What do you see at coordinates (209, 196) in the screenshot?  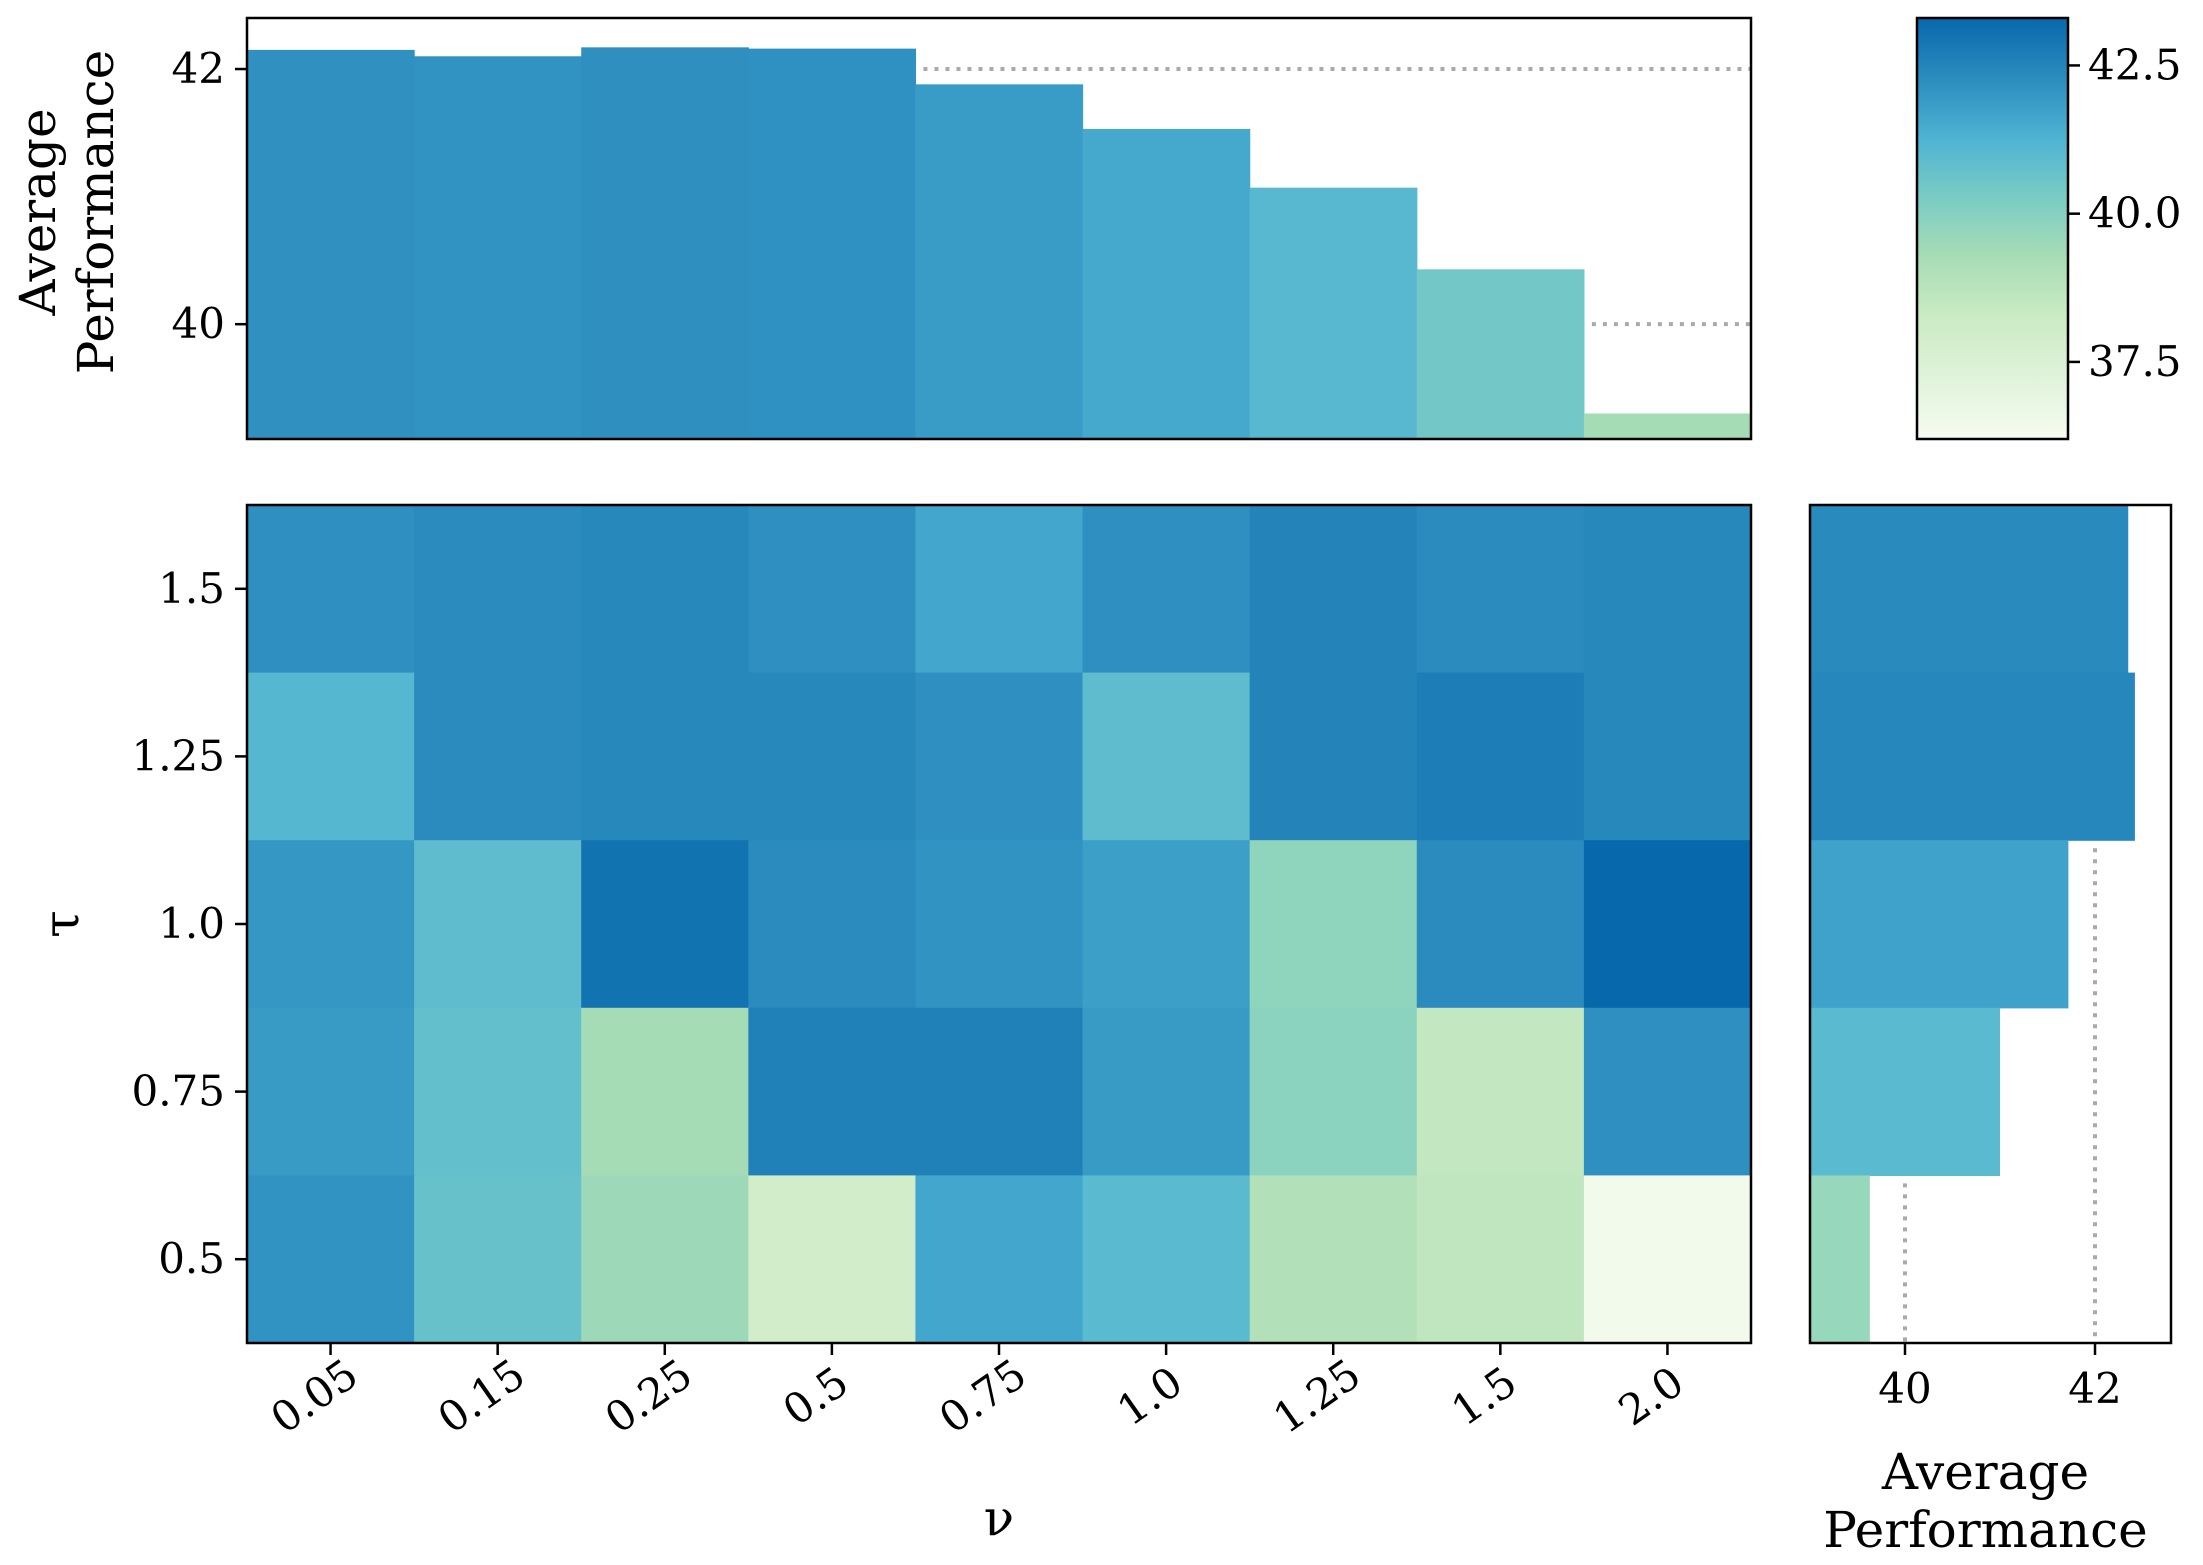 I see `top-y-ticks: 40 42` at bounding box center [209, 196].